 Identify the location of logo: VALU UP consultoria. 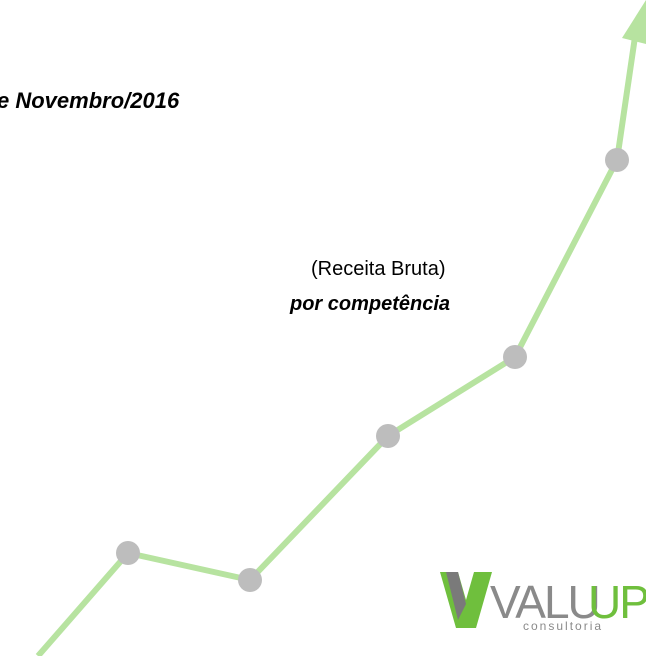
(543, 602).